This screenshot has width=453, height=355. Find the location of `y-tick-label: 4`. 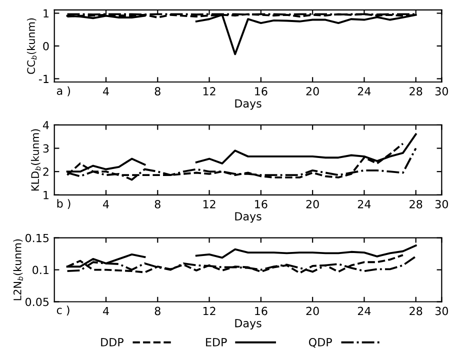

y-tick-label: 4 is located at coordinates (45, 125).